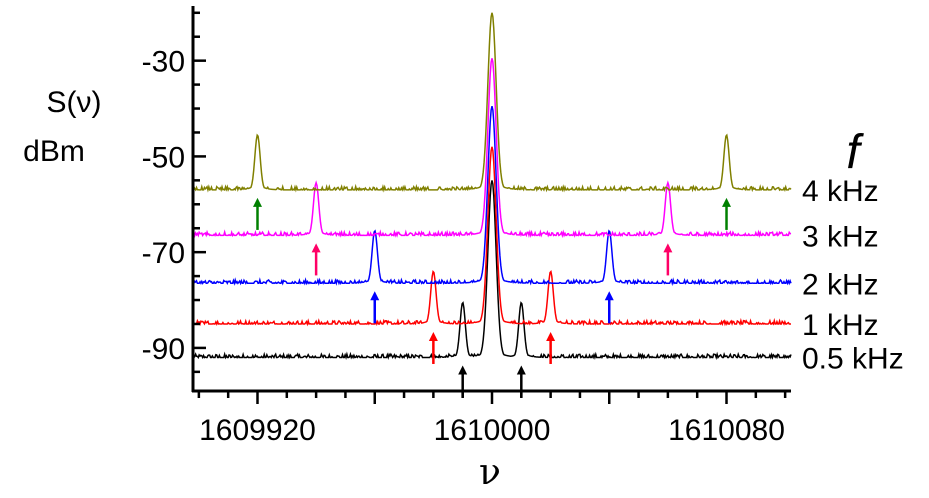 This screenshot has width=929, height=498. What do you see at coordinates (163, 253) in the screenshot?
I see `y-tick-label: -70` at bounding box center [163, 253].